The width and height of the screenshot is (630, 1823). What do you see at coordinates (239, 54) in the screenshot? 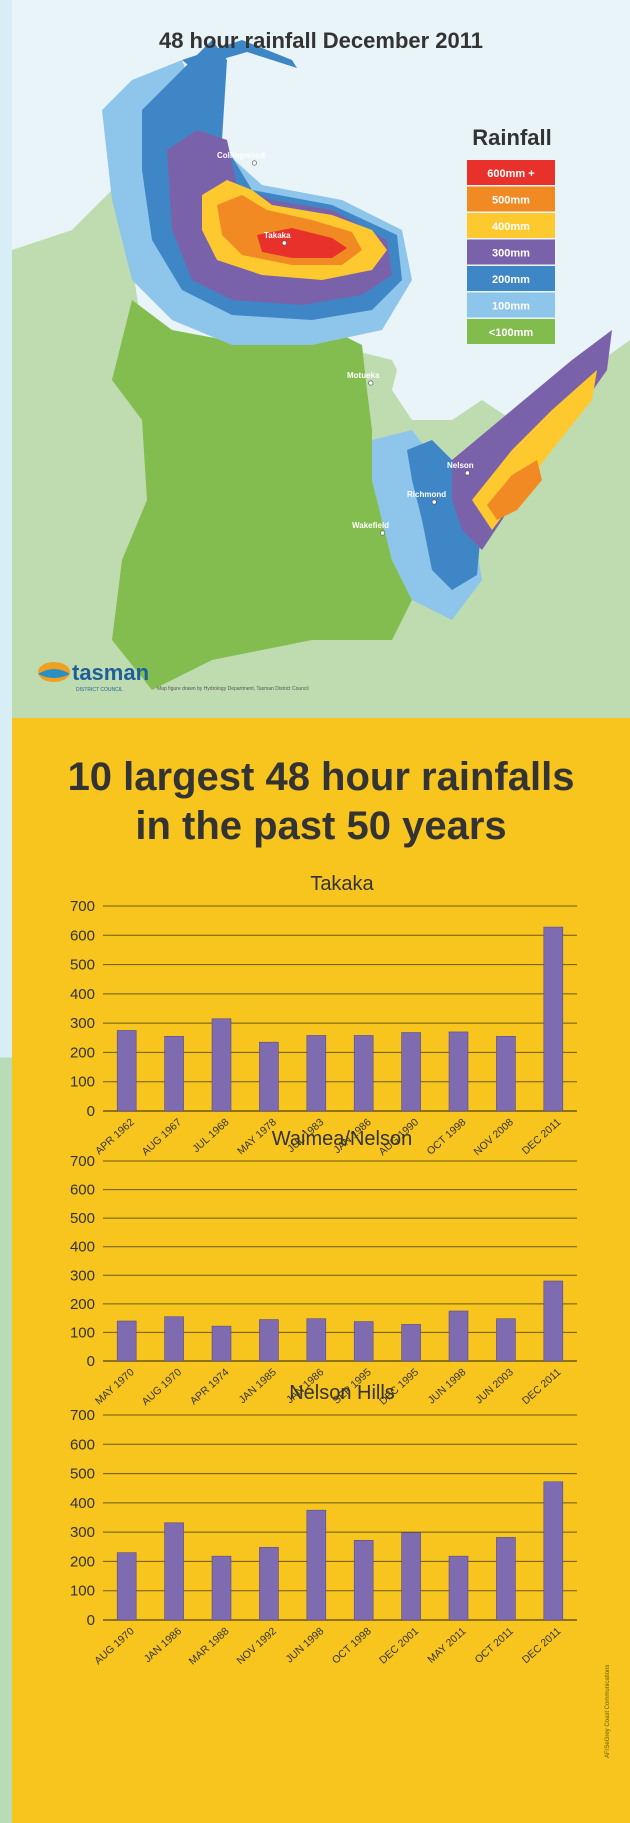
I see `farewell-spit` at bounding box center [239, 54].